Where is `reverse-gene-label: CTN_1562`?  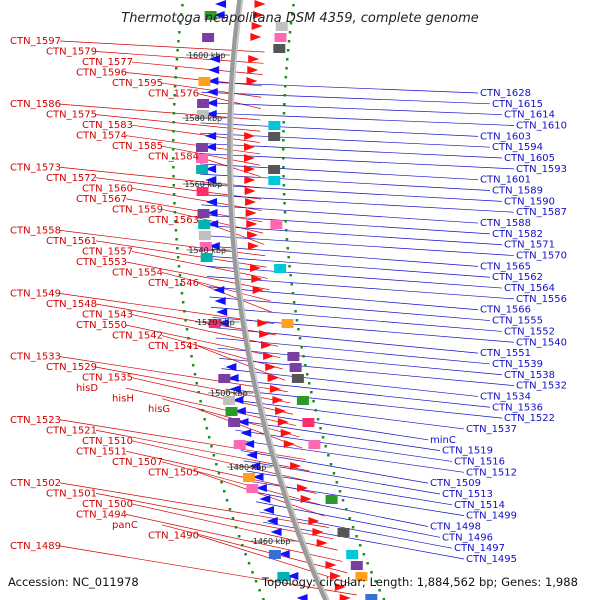 reverse-gene-label: CTN_1562 is located at coordinates (517, 277).